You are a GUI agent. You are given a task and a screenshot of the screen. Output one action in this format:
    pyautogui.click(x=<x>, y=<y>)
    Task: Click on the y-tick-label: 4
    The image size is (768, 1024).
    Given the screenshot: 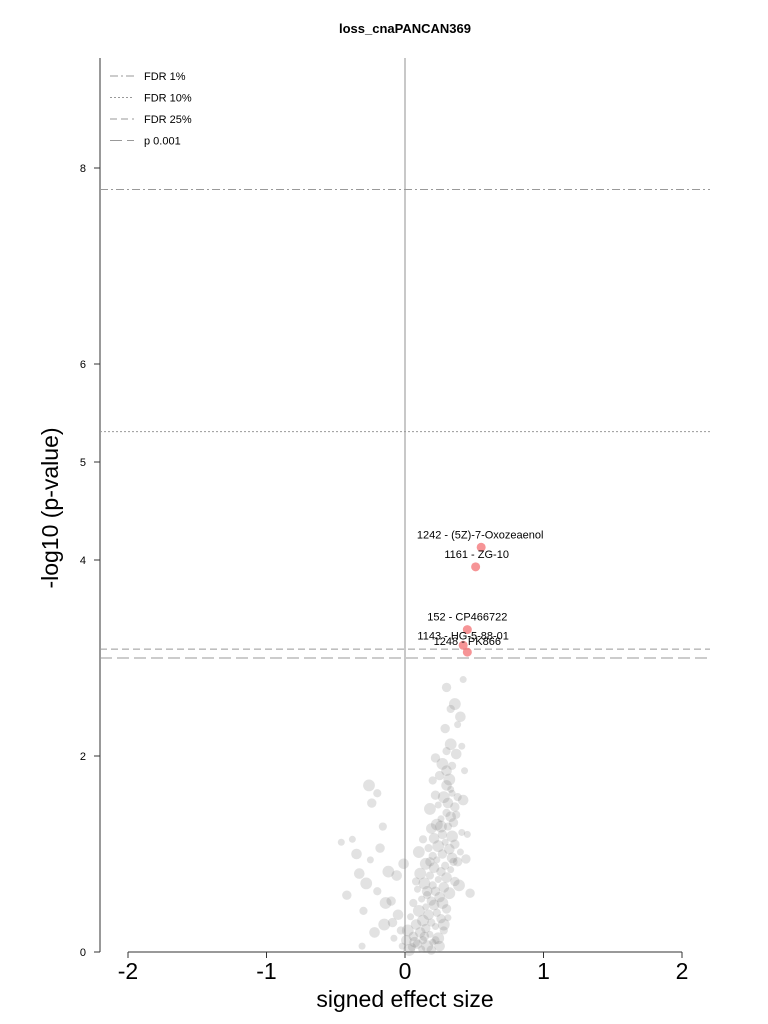 What is the action you would take?
    pyautogui.click(x=83, y=561)
    